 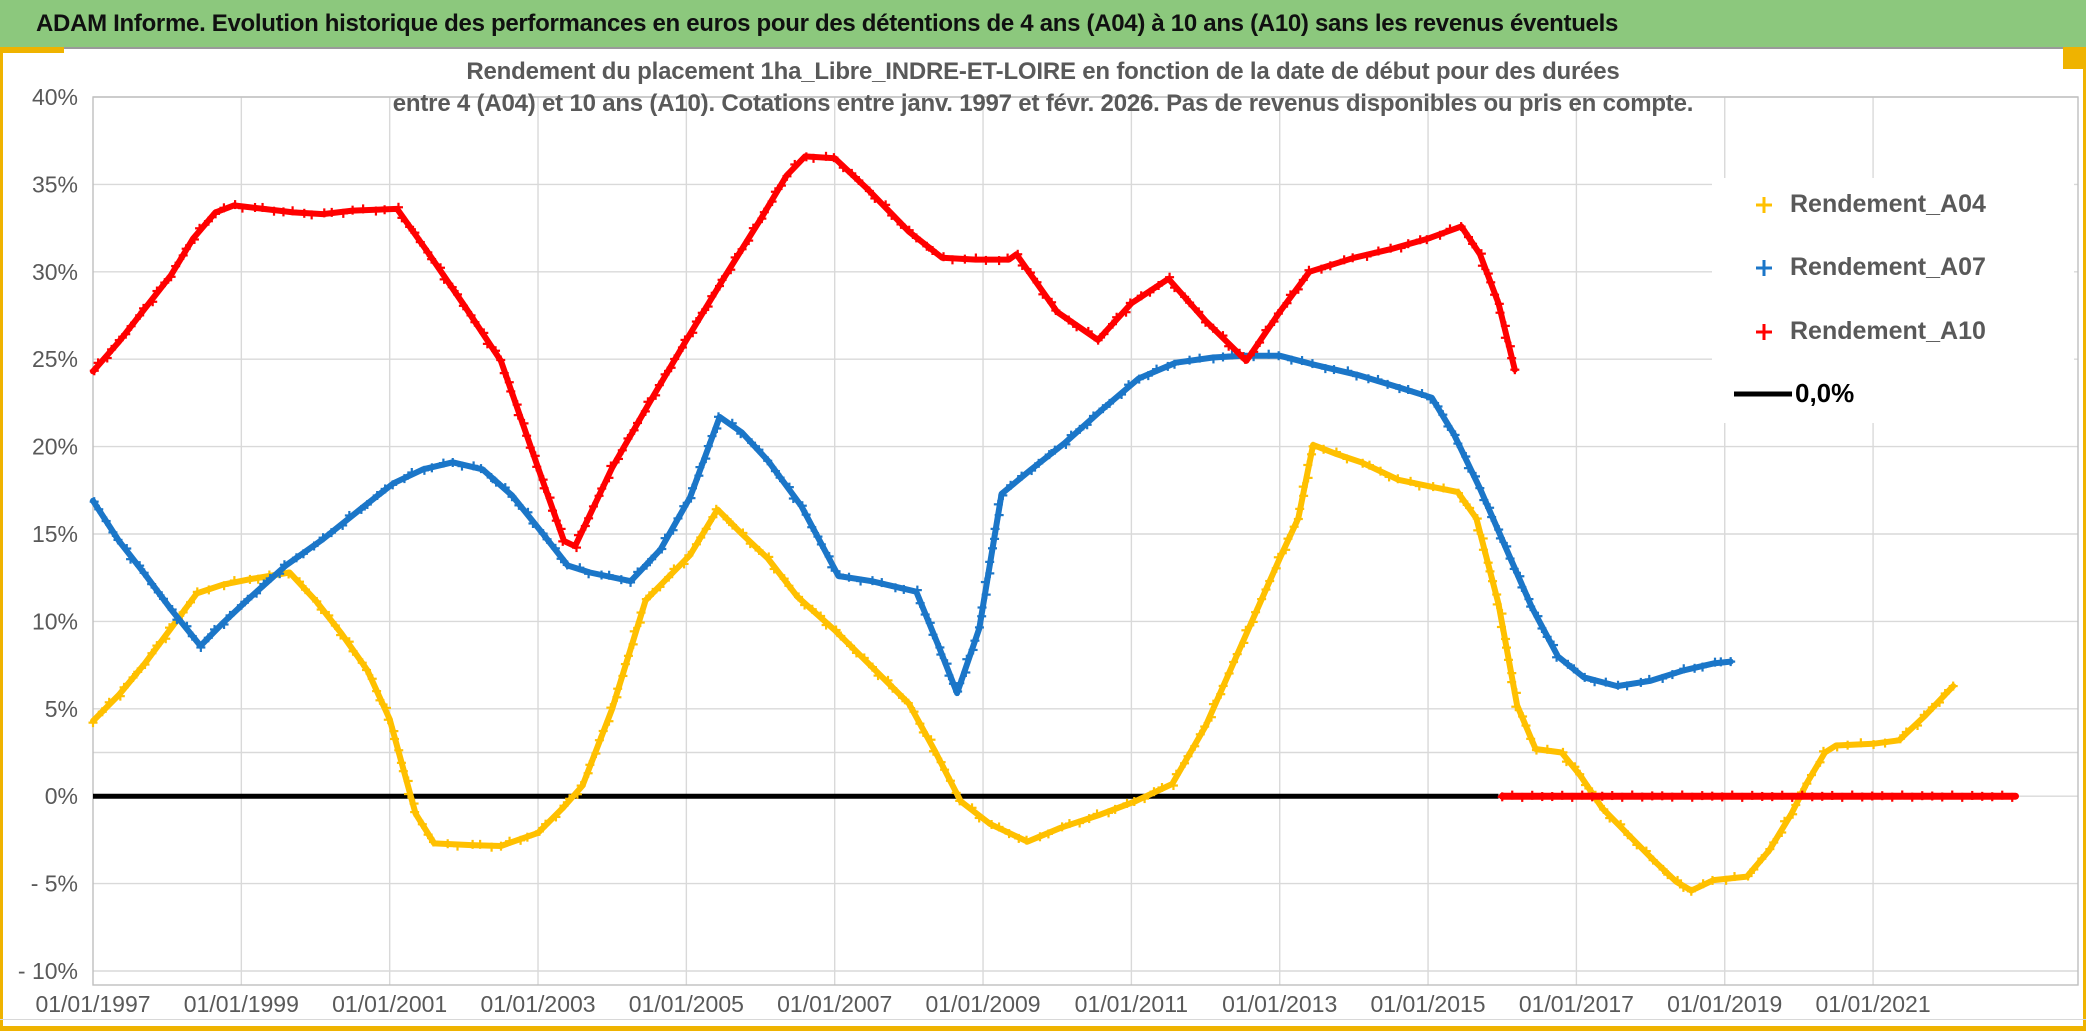 I want to click on y-axis-tick-label: 0%, so click(x=61, y=796).